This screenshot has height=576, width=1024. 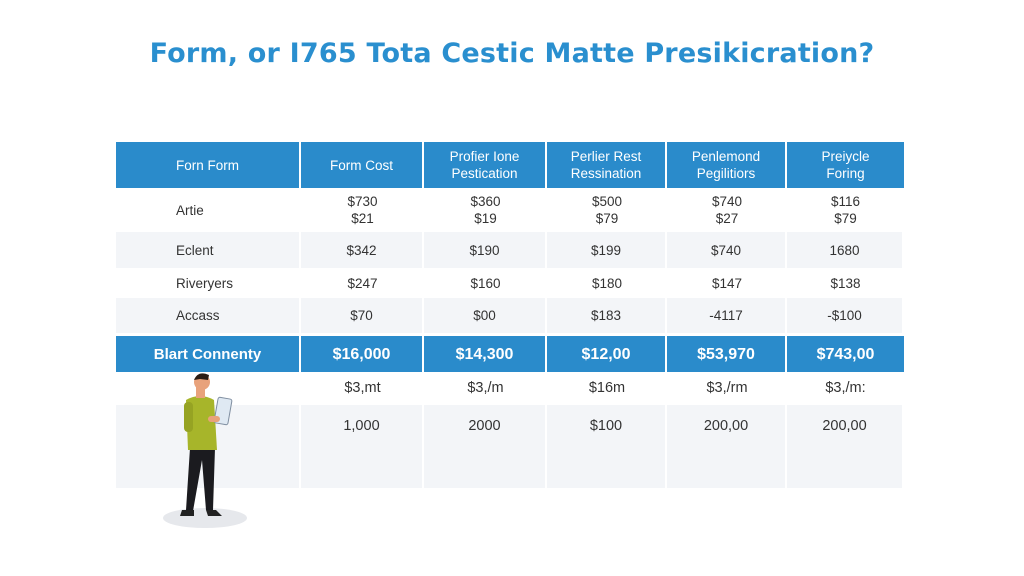 I want to click on table-cell: $16m, so click(x=607, y=388).